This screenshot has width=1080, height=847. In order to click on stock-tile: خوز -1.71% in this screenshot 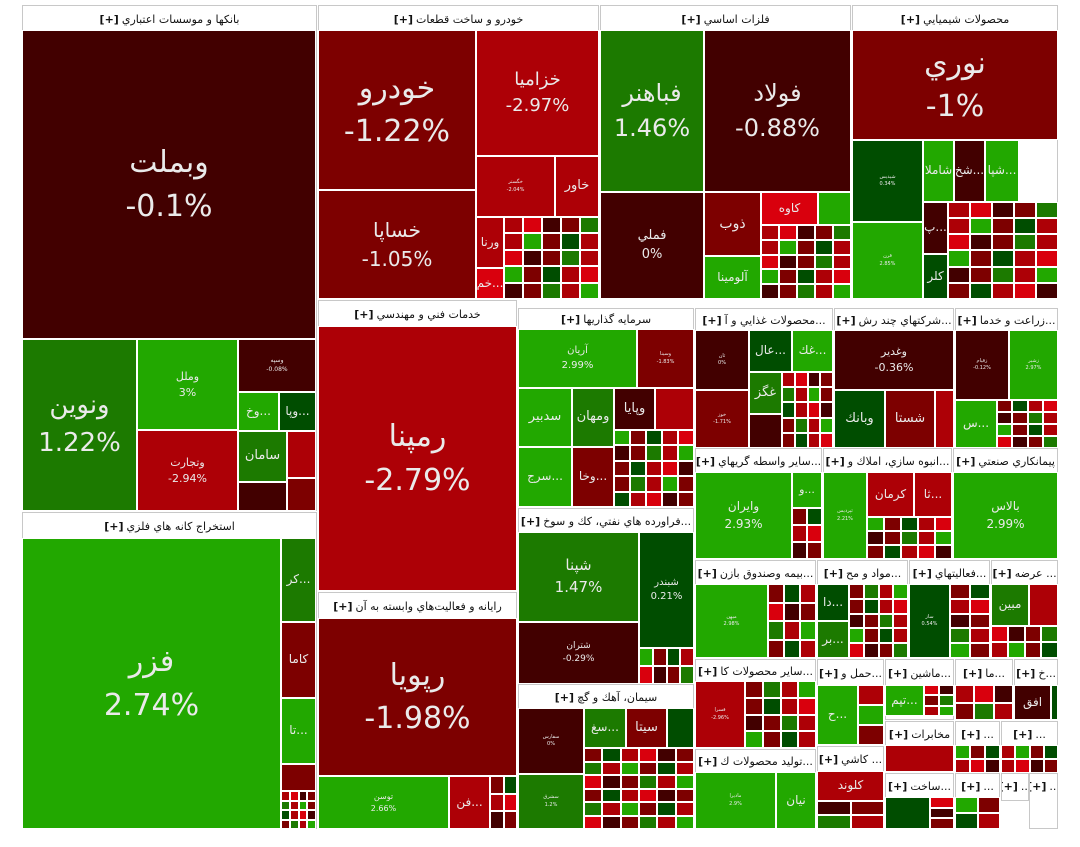, I will do `click(722, 419)`.